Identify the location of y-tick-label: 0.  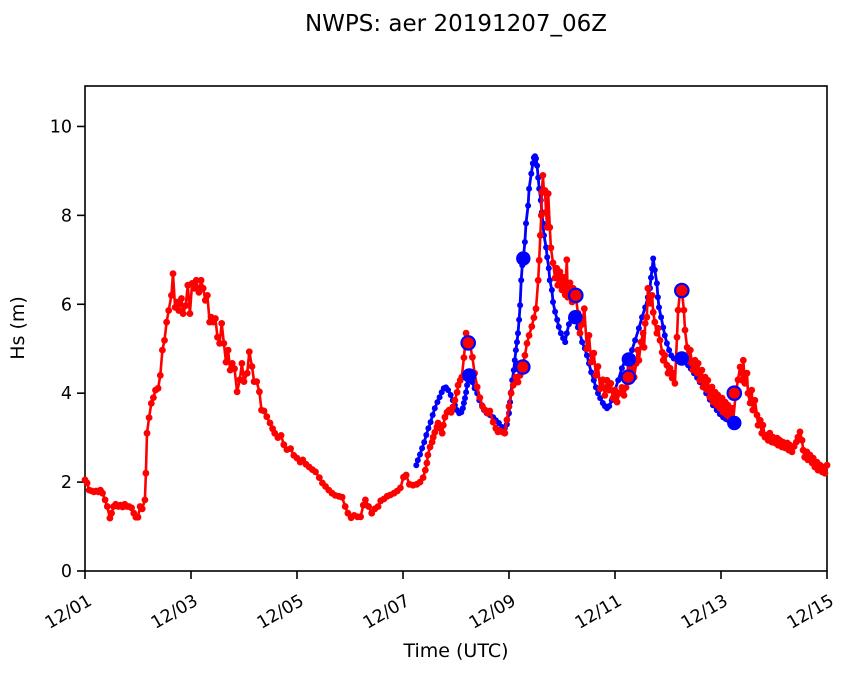
(66, 572).